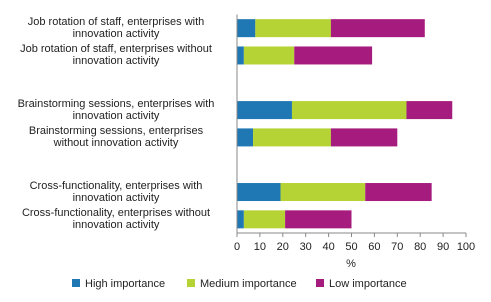  I want to click on x-tick-label: 80, so click(420, 247).